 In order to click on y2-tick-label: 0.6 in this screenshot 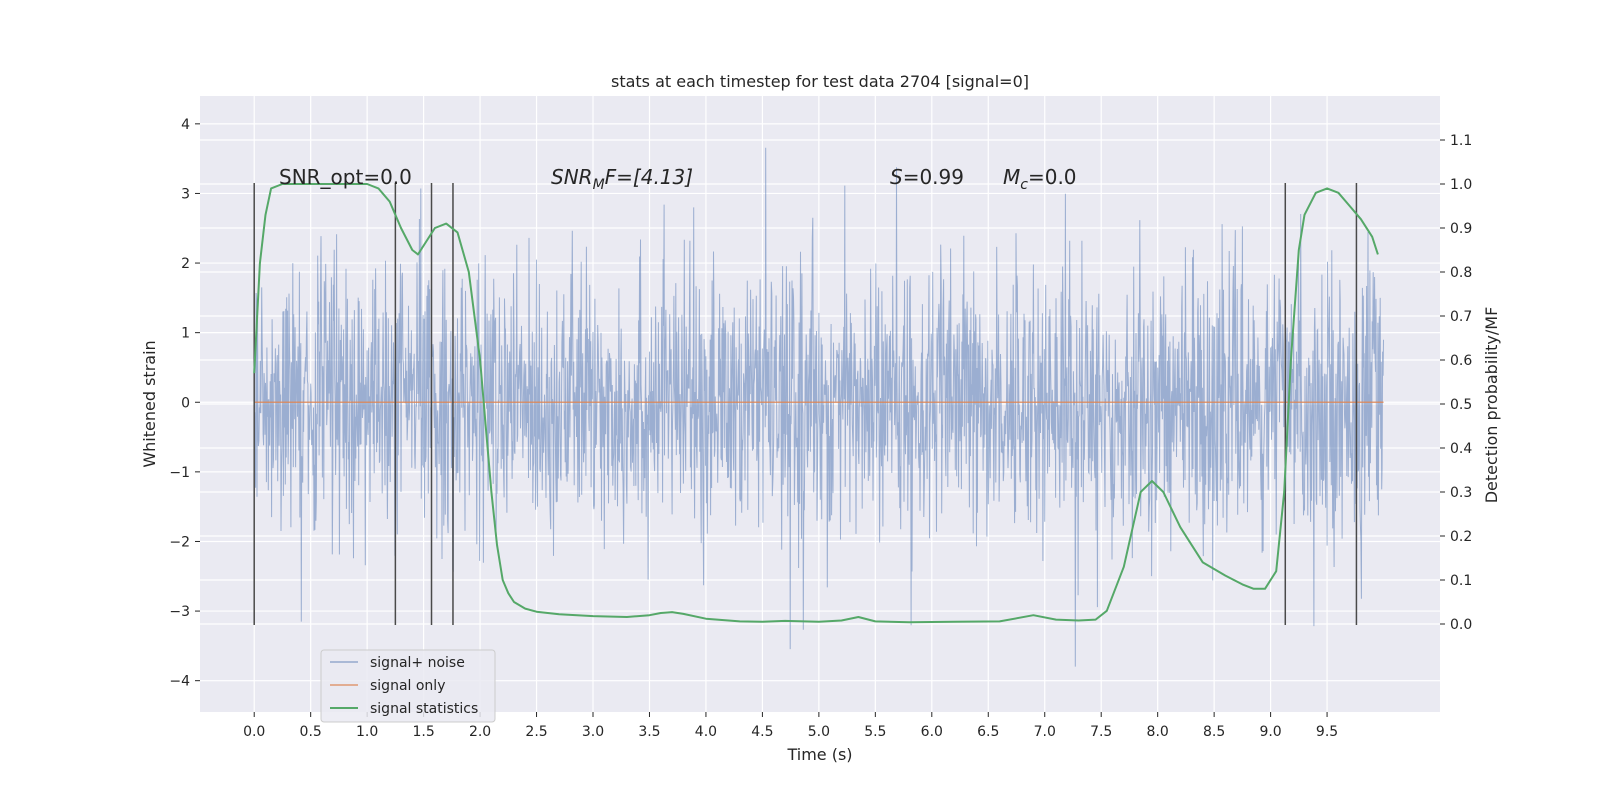, I will do `click(1461, 361)`.